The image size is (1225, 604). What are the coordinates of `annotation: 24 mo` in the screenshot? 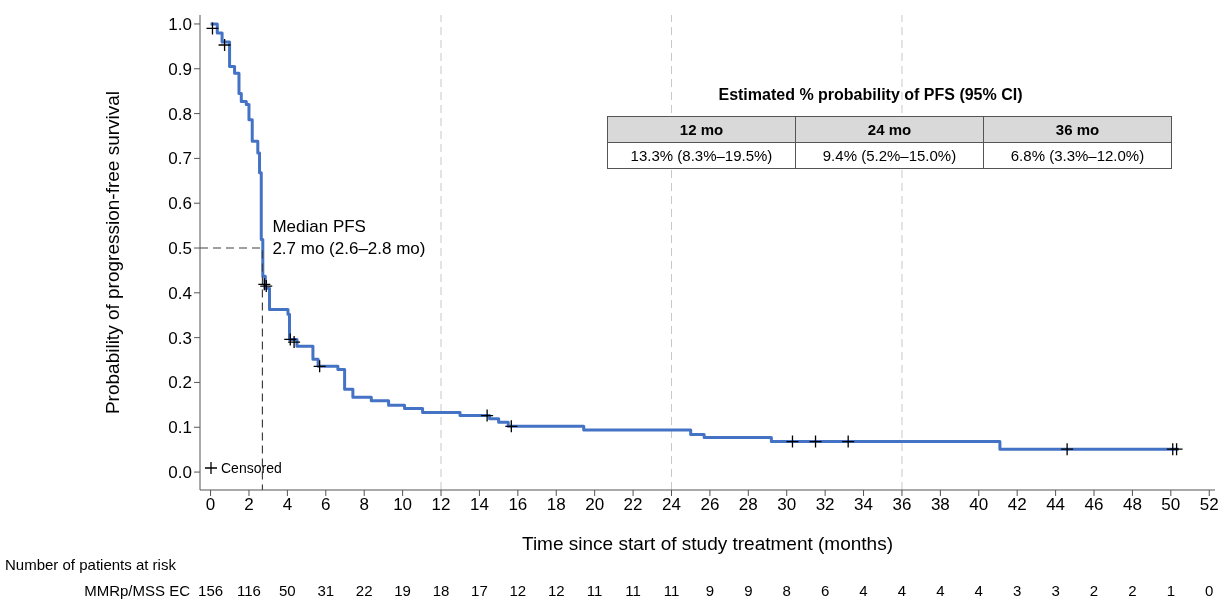 It's located at (889, 129).